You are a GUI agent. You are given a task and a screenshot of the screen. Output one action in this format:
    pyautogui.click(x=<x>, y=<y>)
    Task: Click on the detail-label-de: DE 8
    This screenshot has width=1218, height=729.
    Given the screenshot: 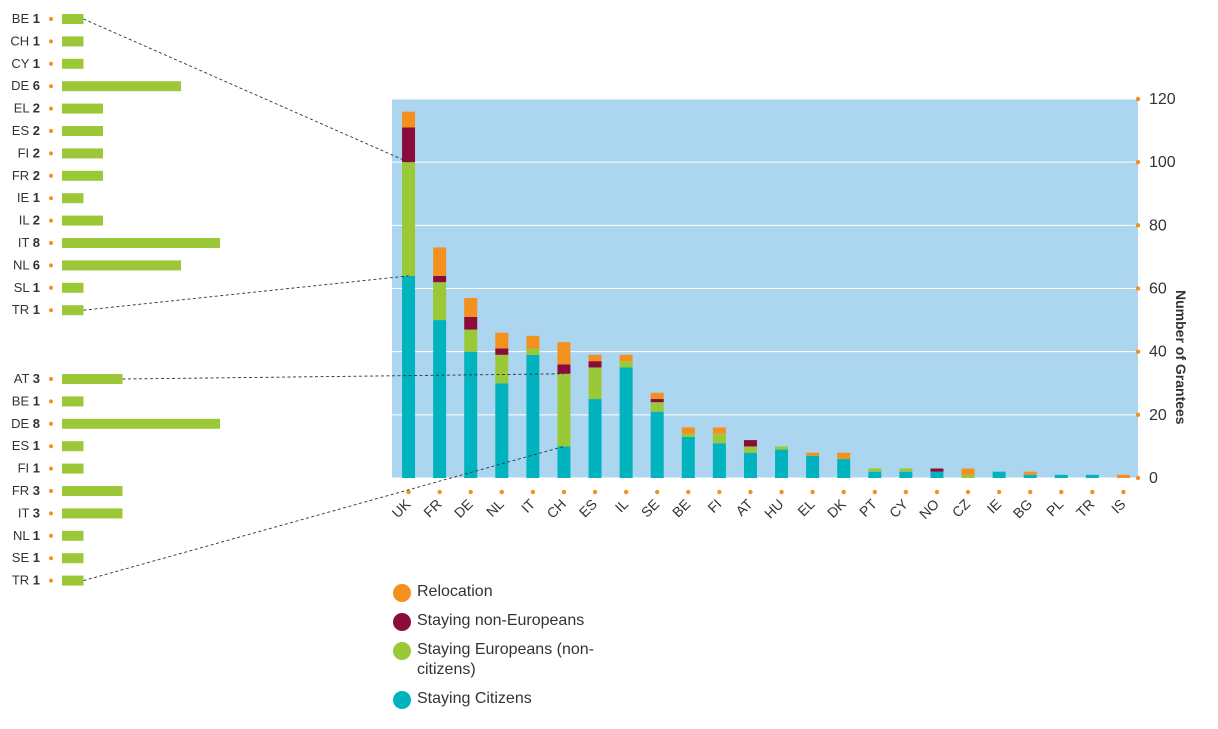 What is the action you would take?
    pyautogui.click(x=25, y=423)
    